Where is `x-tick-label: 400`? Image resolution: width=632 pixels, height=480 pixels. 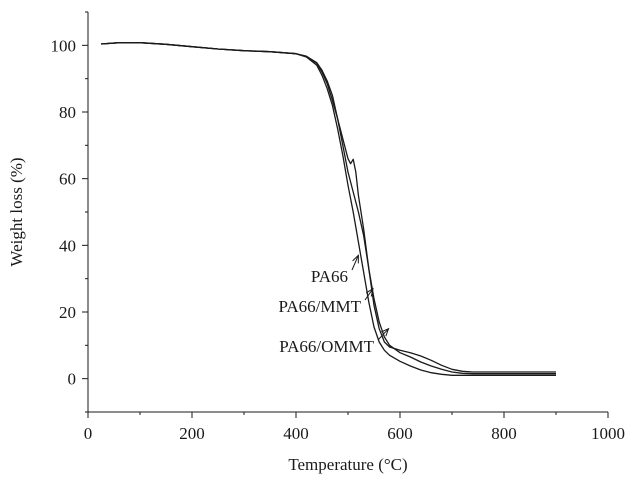 x-tick-label: 400 is located at coordinates (296, 433).